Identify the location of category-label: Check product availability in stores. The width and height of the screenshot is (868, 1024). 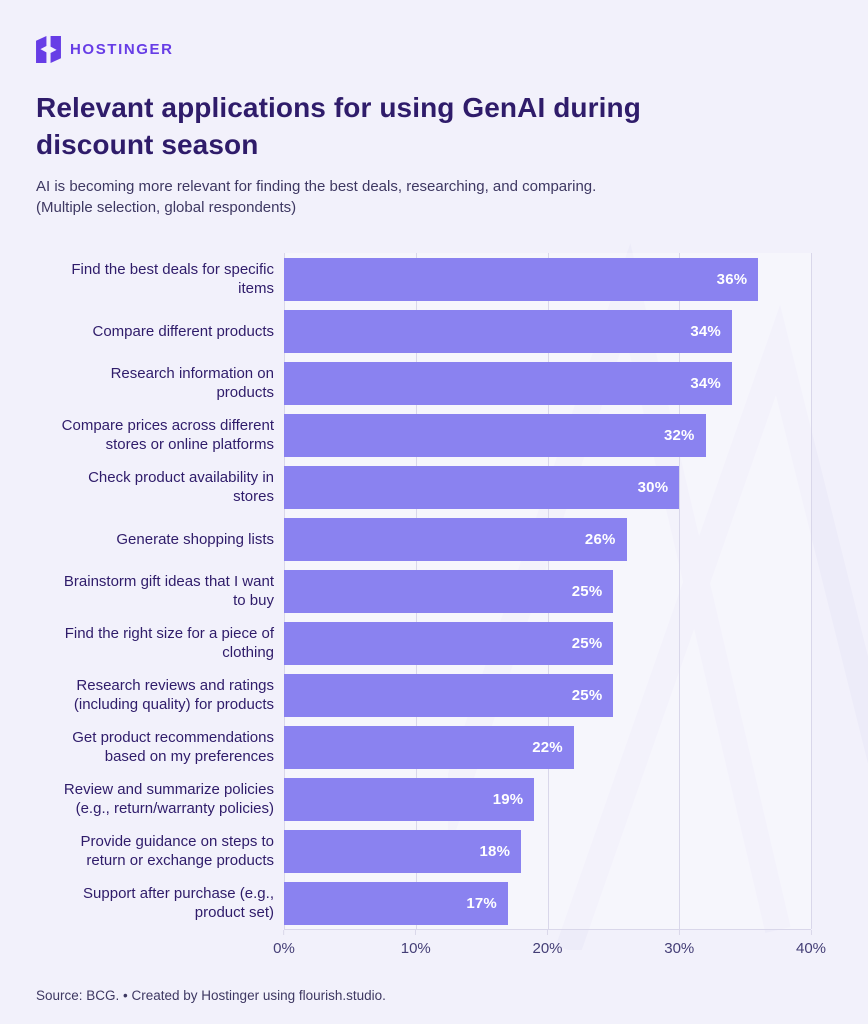
(181, 487).